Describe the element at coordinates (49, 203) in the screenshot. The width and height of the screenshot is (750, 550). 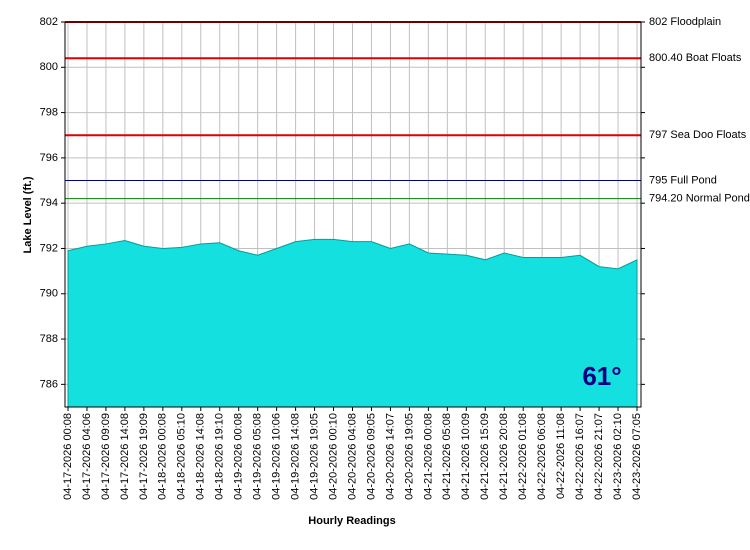
I see `y-tick-label: 794` at that location.